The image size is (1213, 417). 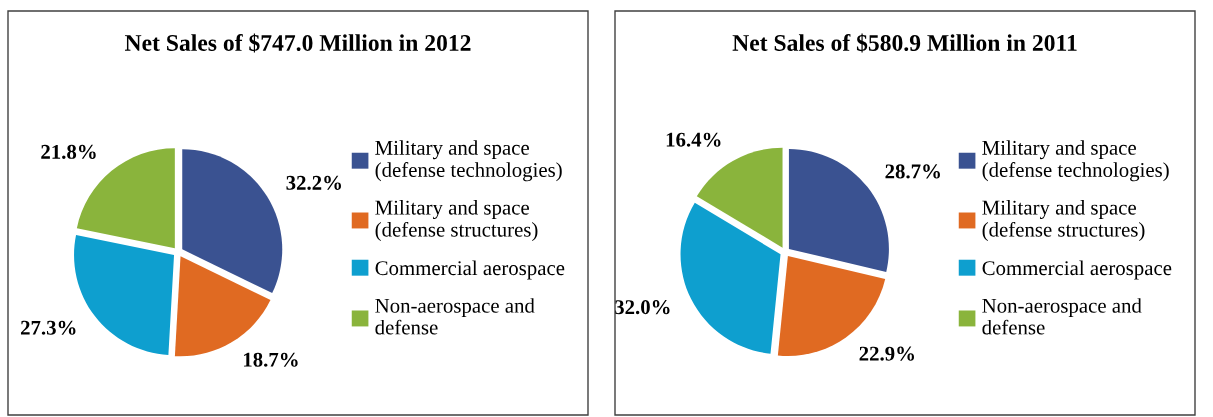 What do you see at coordinates (912, 171) in the screenshot?
I see `data-label: 28.7%` at bounding box center [912, 171].